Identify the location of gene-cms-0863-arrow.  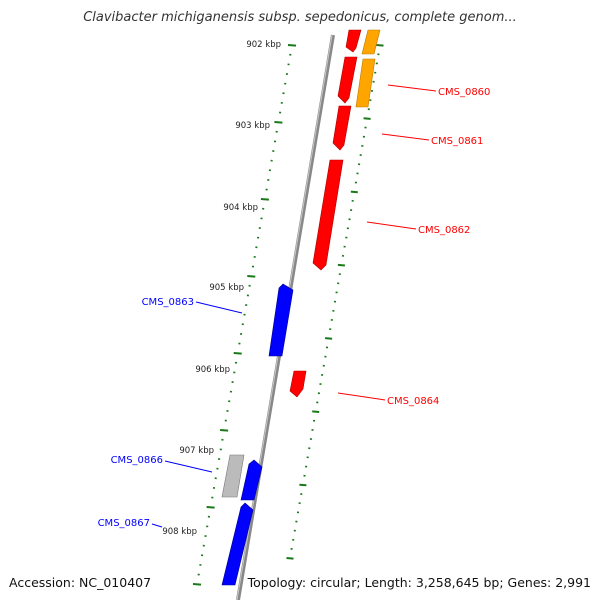
(281, 320).